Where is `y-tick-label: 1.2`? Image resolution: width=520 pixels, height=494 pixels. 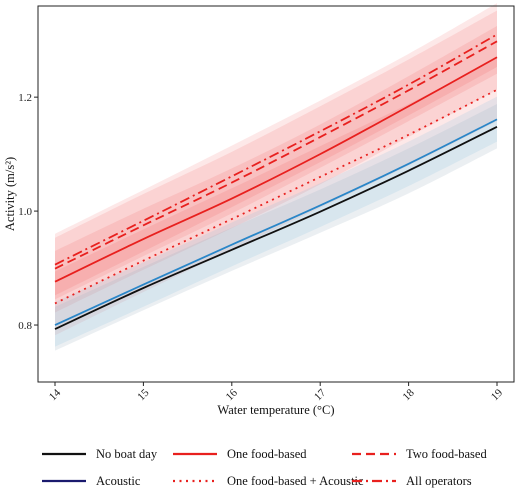 y-tick-label: 1.2 is located at coordinates (25, 98).